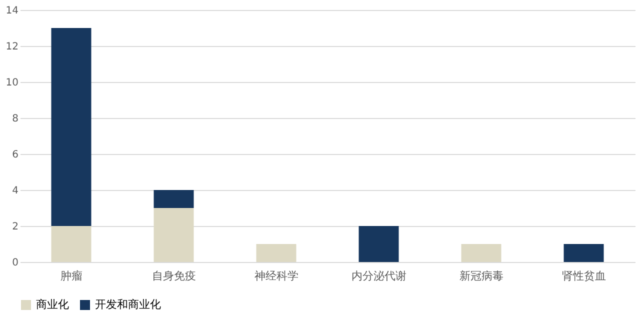  What do you see at coordinates (481, 276) in the screenshot?
I see `x-tick-label: 新冠病毒` at bounding box center [481, 276].